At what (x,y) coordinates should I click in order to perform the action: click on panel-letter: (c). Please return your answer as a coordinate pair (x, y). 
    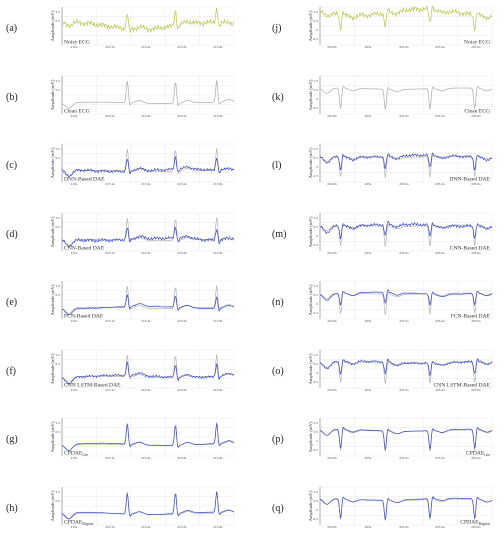
    Looking at the image, I should click on (12, 165).